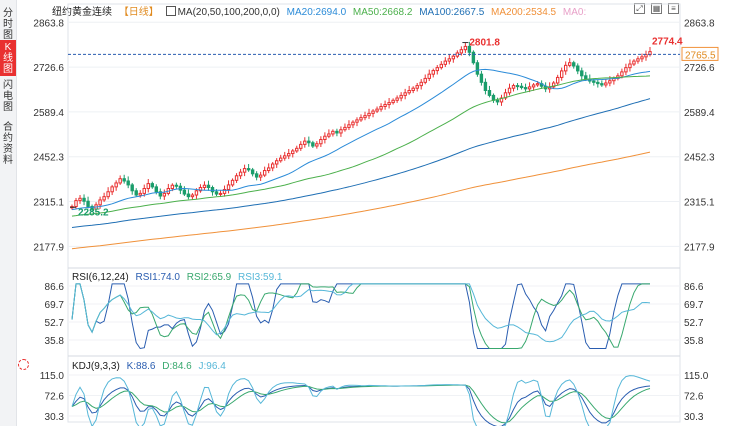 The image size is (747, 426). I want to click on ma-label: MA(20,50,100,200,0,0), so click(228, 12).